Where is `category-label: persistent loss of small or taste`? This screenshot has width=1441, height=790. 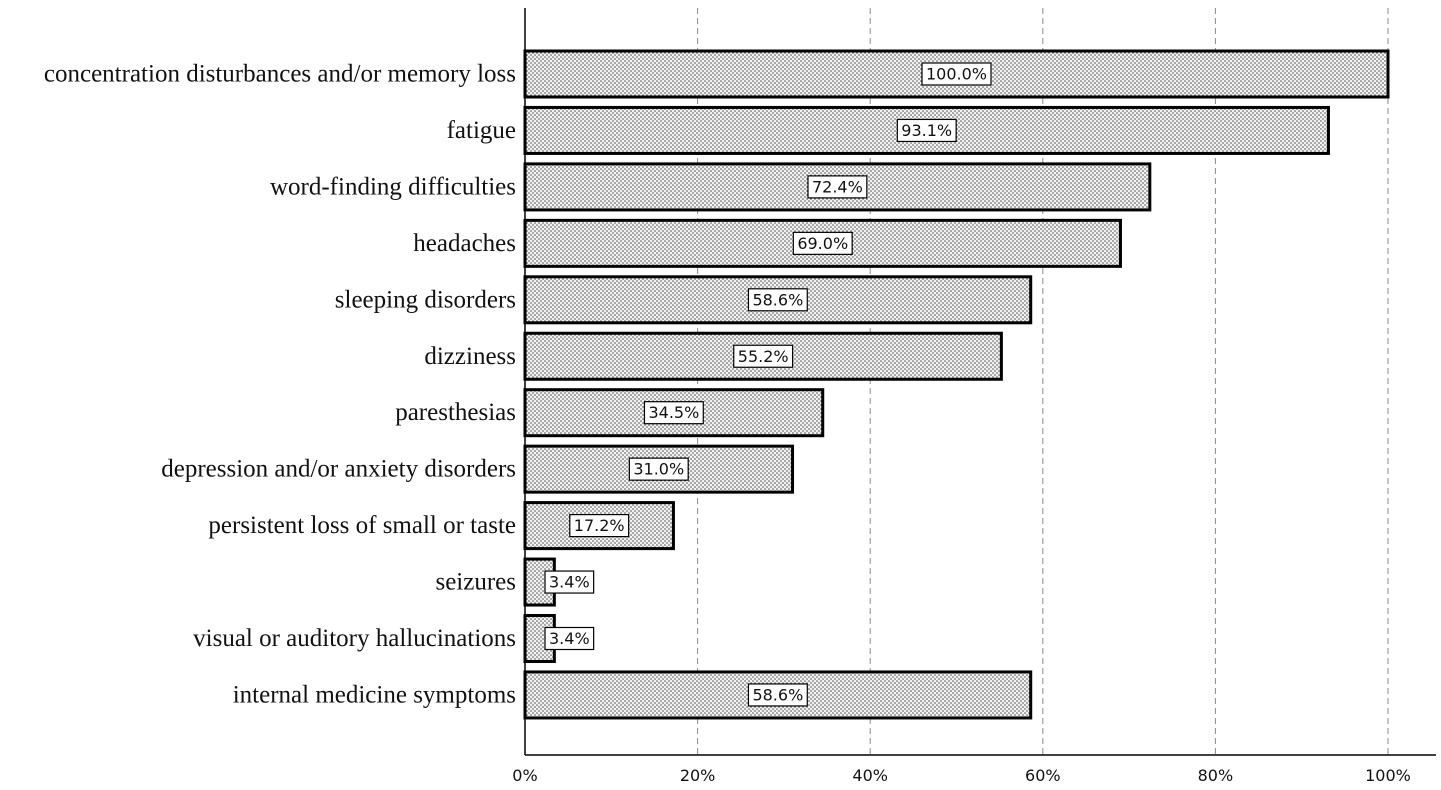 category-label: persistent loss of small or taste is located at coordinates (362, 525).